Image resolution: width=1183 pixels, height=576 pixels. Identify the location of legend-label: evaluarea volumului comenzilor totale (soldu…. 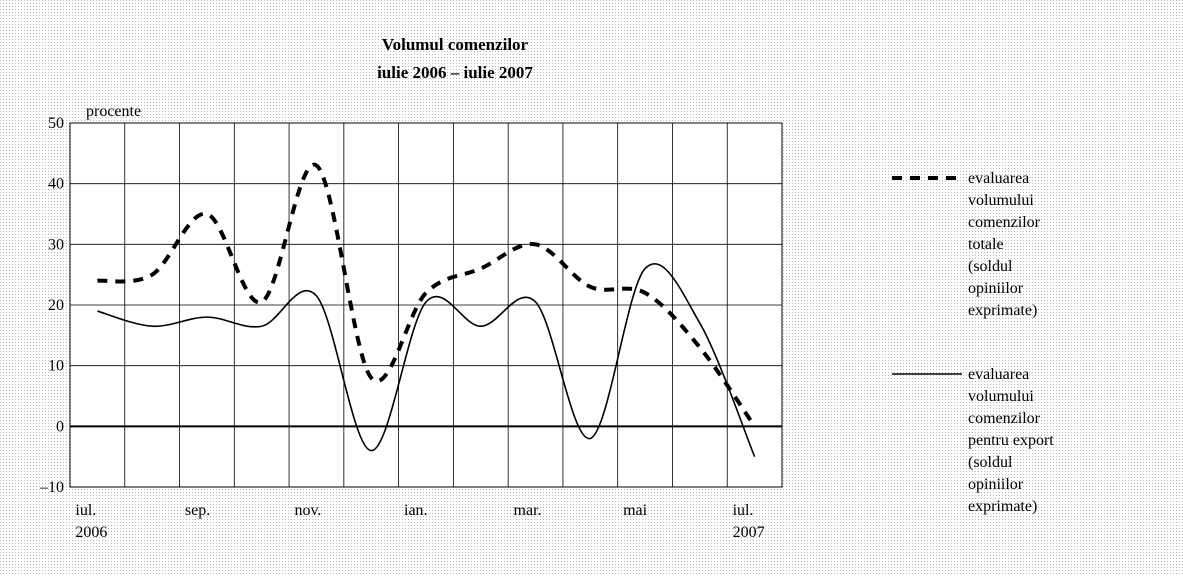
(1004, 244).